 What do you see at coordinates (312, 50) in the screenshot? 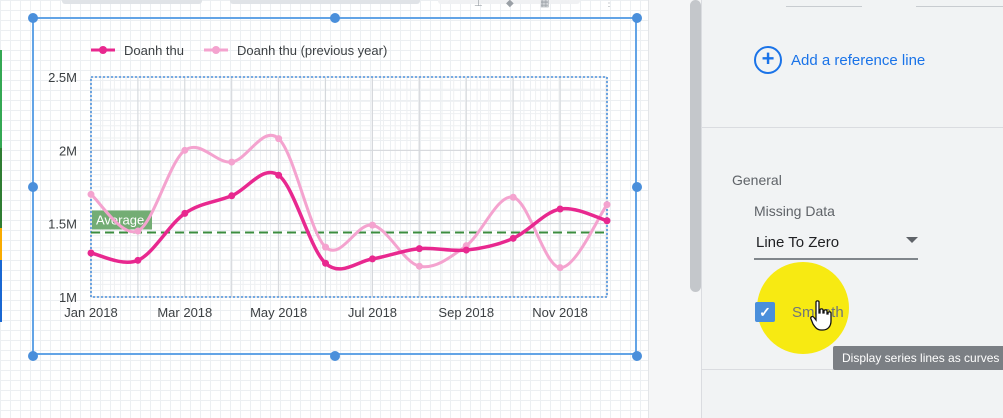
I see `legend-label: Doanh thu (previous year)` at bounding box center [312, 50].